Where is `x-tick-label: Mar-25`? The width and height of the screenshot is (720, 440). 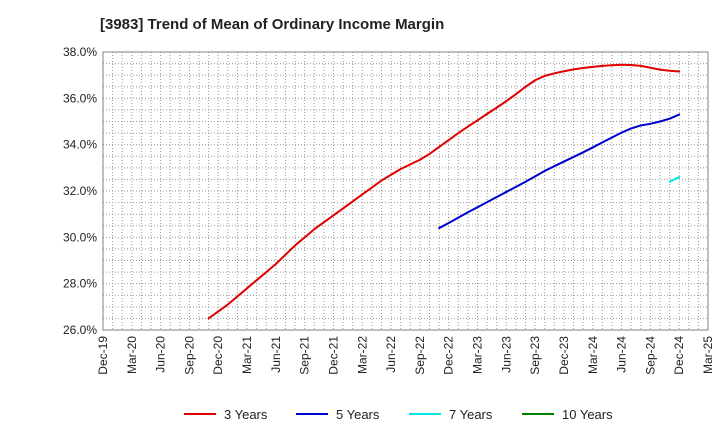 x-tick-label: Mar-25 is located at coordinates (708, 355).